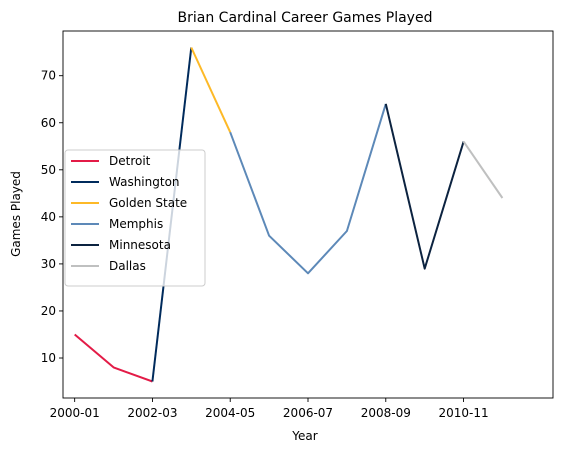 The height and width of the screenshot is (458, 566). I want to click on legend-label: Golden State, so click(148, 203).